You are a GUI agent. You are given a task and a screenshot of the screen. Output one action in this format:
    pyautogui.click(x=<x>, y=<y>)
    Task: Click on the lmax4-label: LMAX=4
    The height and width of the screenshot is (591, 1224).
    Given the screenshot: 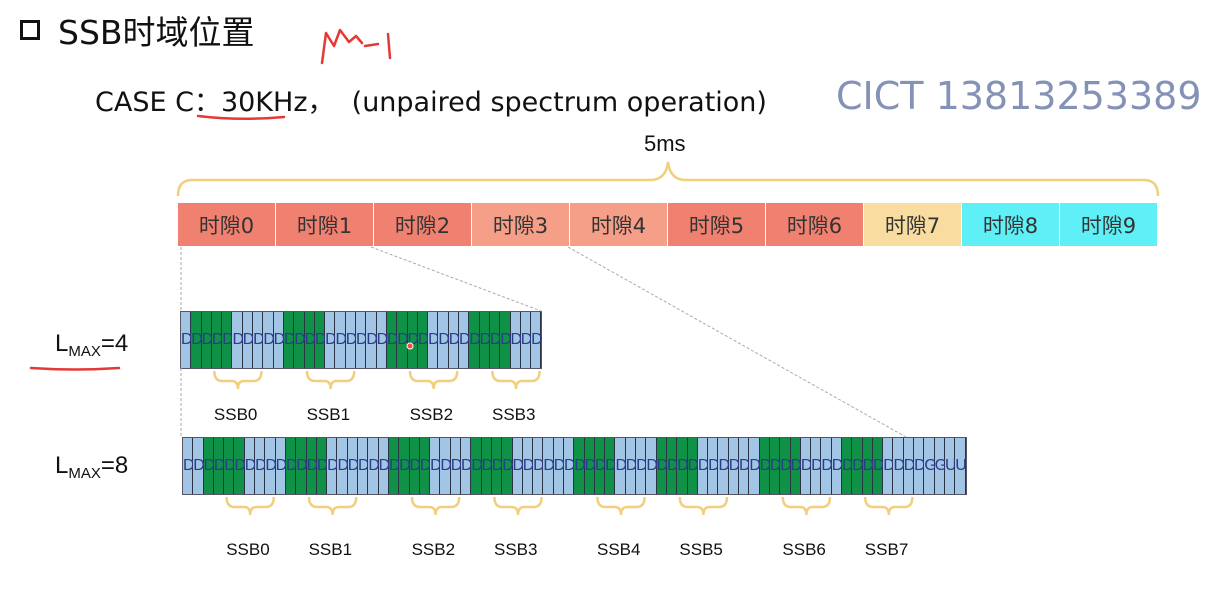 What is the action you would take?
    pyautogui.click(x=91, y=345)
    